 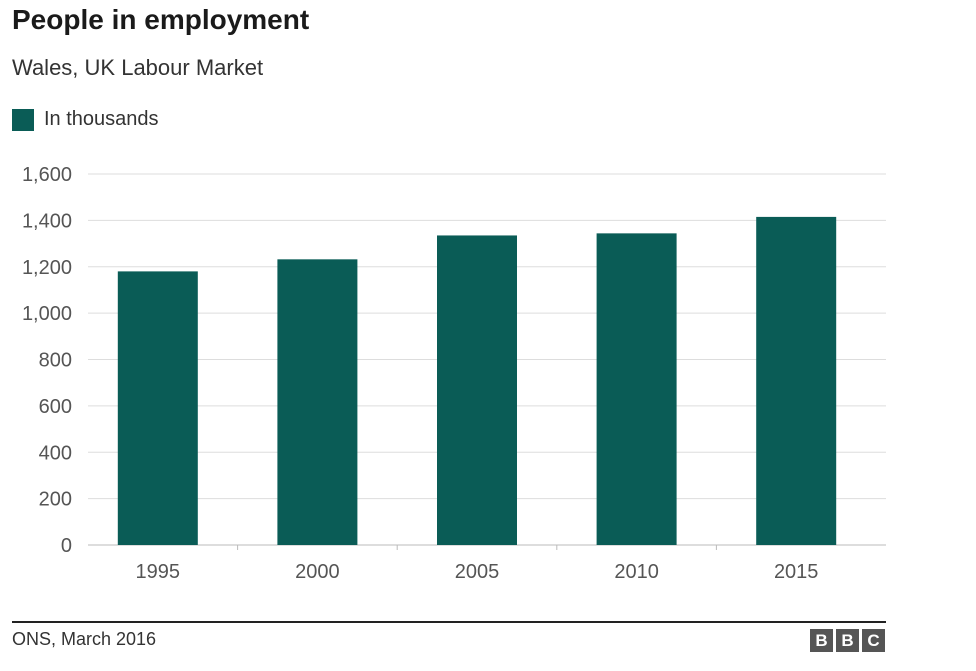 I want to click on source-note: ONS, March 2016, so click(x=84, y=639).